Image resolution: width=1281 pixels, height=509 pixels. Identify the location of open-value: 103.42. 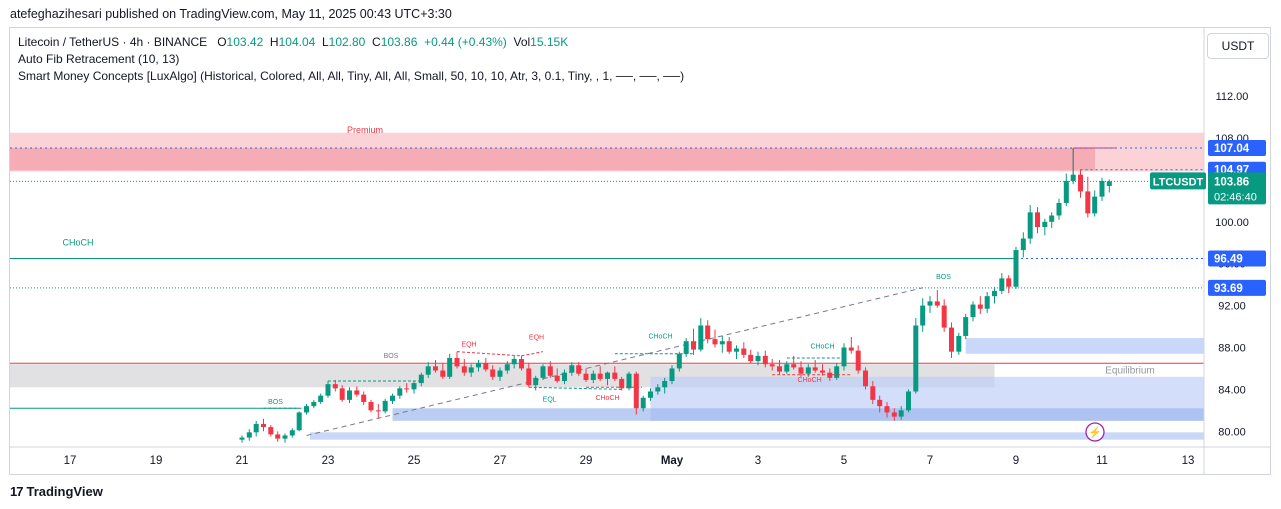
(245, 42).